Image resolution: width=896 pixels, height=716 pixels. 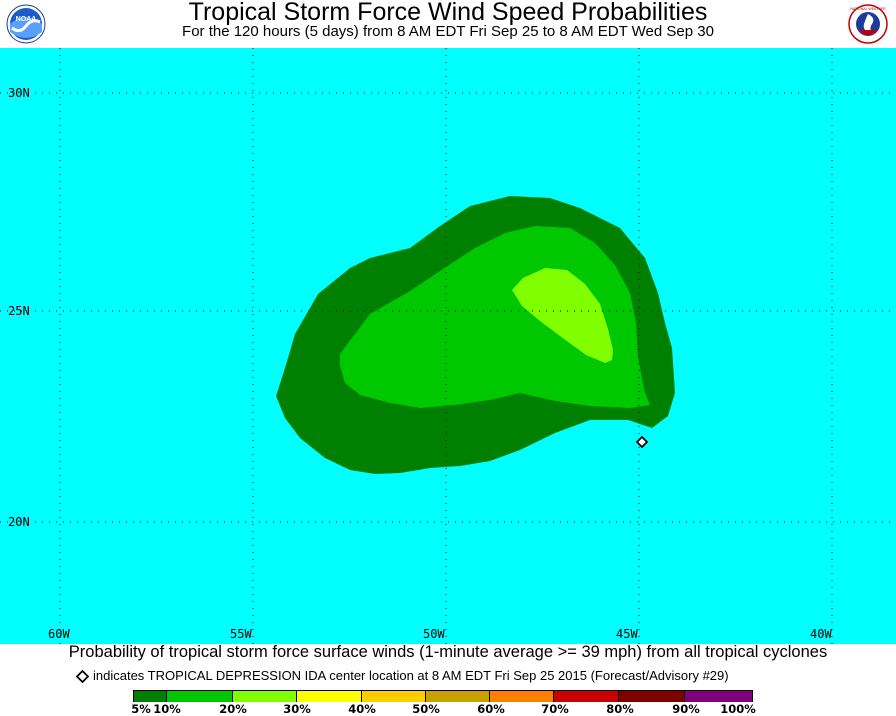 What do you see at coordinates (627, 634) in the screenshot?
I see `lon-label-45w: 45W` at bounding box center [627, 634].